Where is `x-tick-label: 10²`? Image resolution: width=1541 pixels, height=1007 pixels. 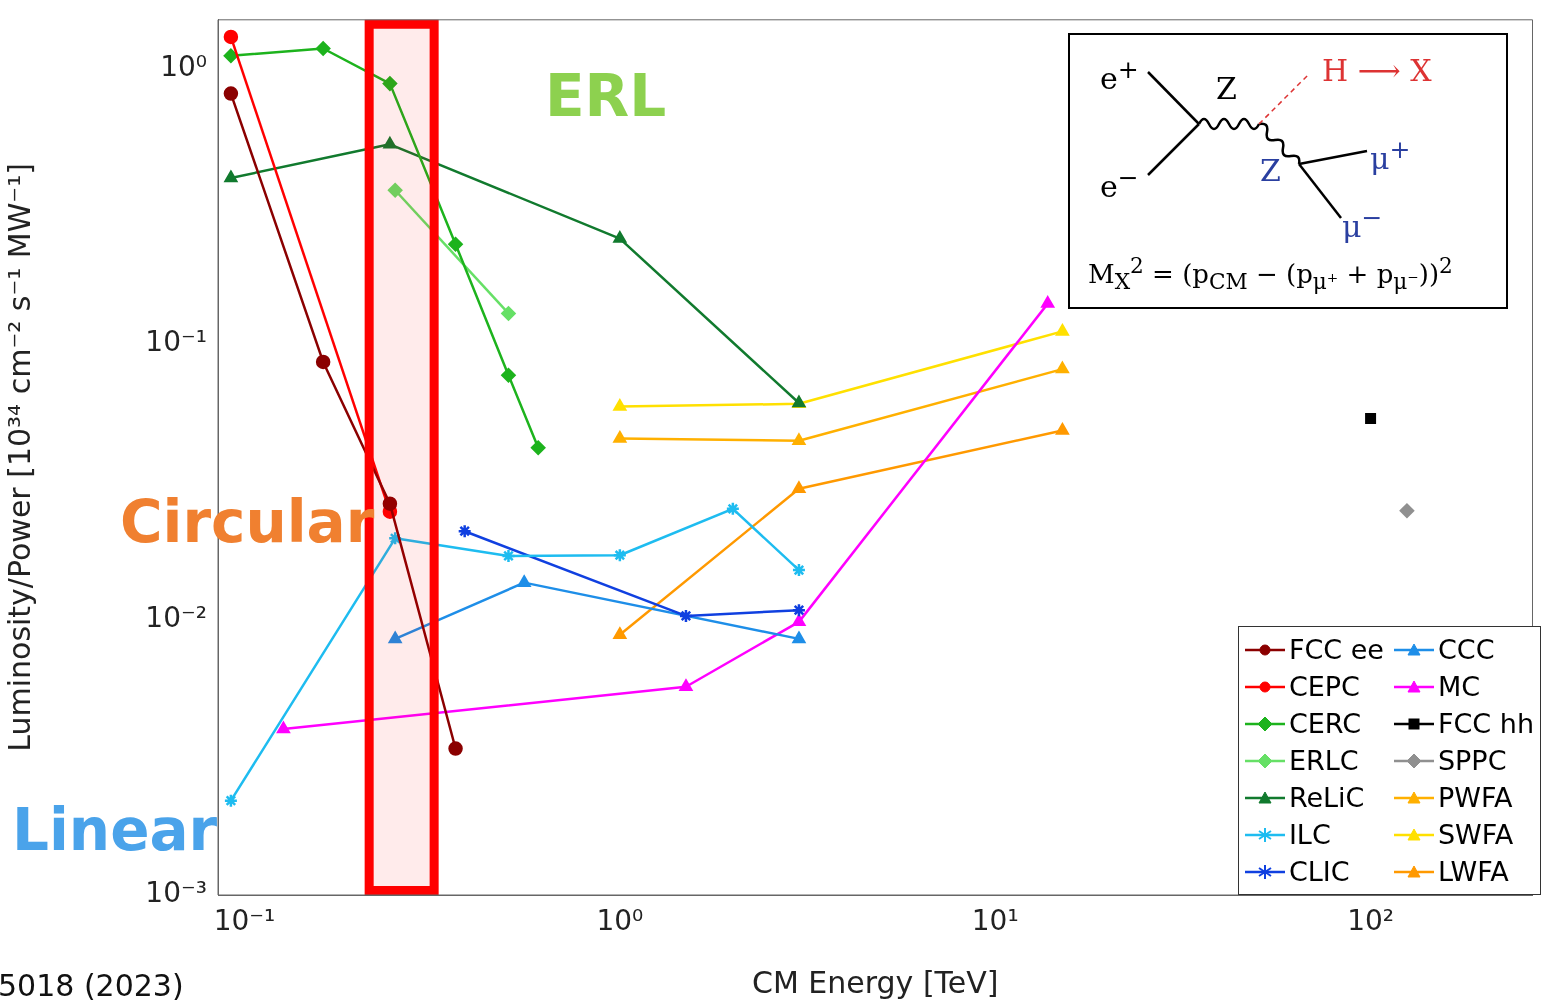
x-tick-label: 10² is located at coordinates (1371, 921).